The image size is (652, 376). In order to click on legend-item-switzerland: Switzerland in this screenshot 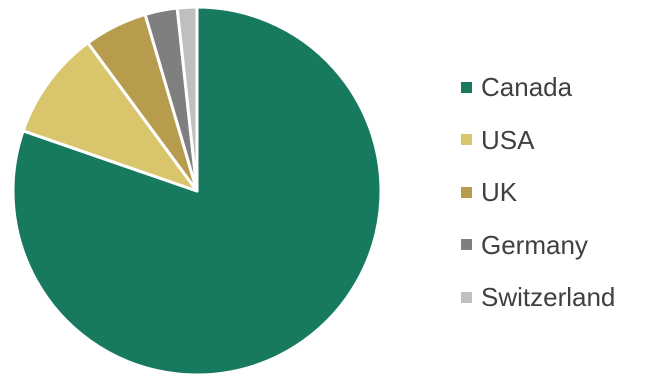, I will do `click(538, 297)`.